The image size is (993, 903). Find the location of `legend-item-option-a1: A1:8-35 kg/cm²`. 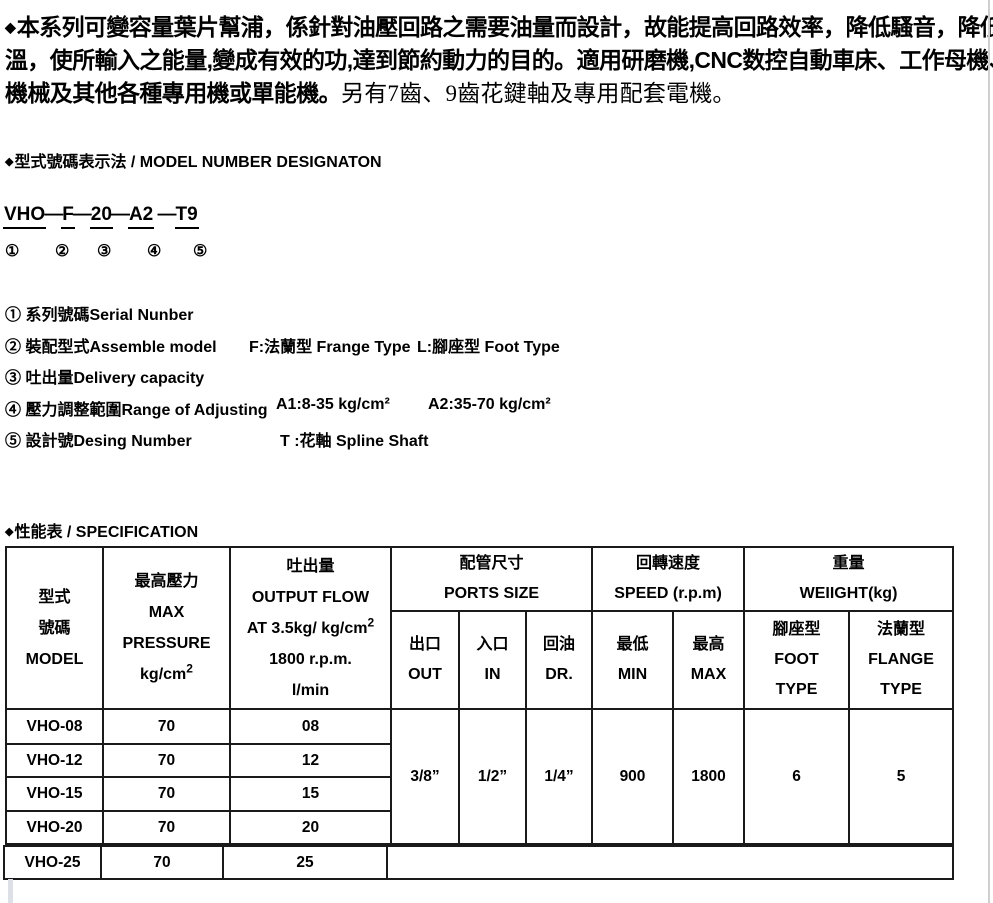

legend-item-option-a1: A1:8-35 kg/cm² is located at coordinates (333, 404).